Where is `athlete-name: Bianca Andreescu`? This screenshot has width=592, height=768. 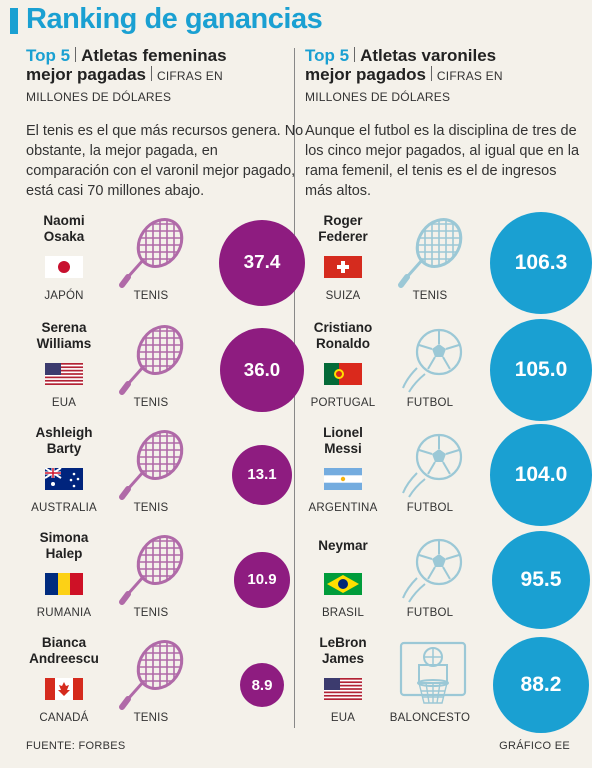
athlete-name: Bianca Andreescu is located at coordinates (64, 651).